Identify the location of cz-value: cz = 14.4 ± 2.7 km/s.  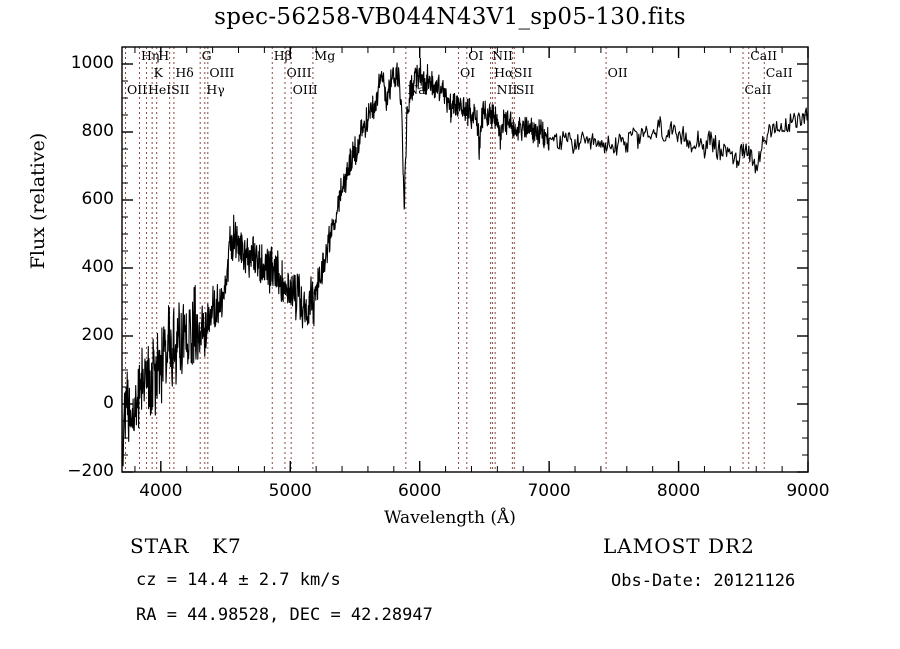
(238, 580).